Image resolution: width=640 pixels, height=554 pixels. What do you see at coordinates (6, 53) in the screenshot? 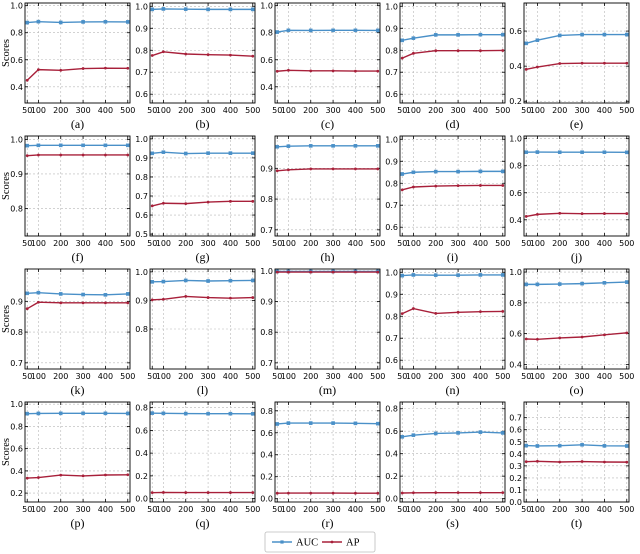
I see `y-axis-label: Scores` at bounding box center [6, 53].